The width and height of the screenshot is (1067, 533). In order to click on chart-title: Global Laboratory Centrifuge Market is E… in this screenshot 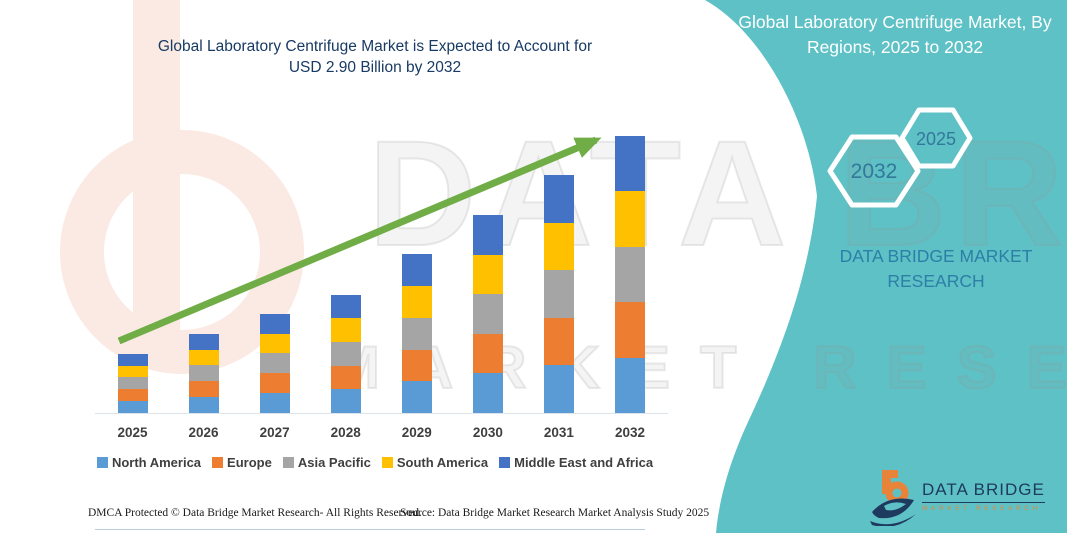, I will do `click(375, 57)`.